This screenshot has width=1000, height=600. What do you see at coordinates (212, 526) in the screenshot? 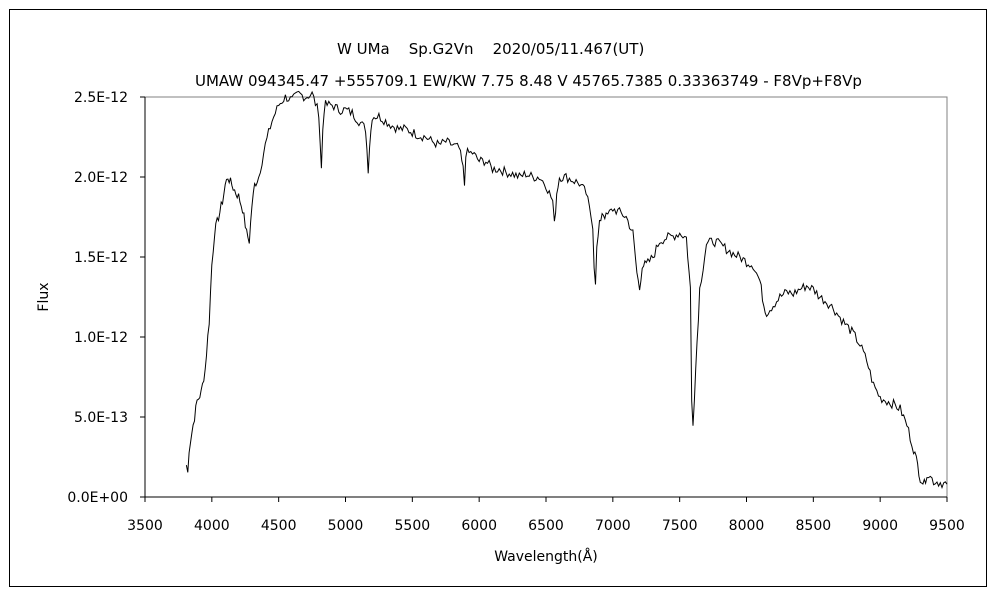
I see `x-tick-label: 4000` at bounding box center [212, 526].